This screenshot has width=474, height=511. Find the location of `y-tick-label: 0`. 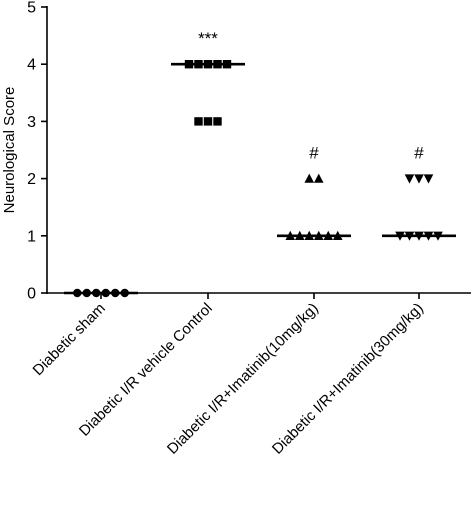

y-tick-label: 0 is located at coordinates (31, 294).